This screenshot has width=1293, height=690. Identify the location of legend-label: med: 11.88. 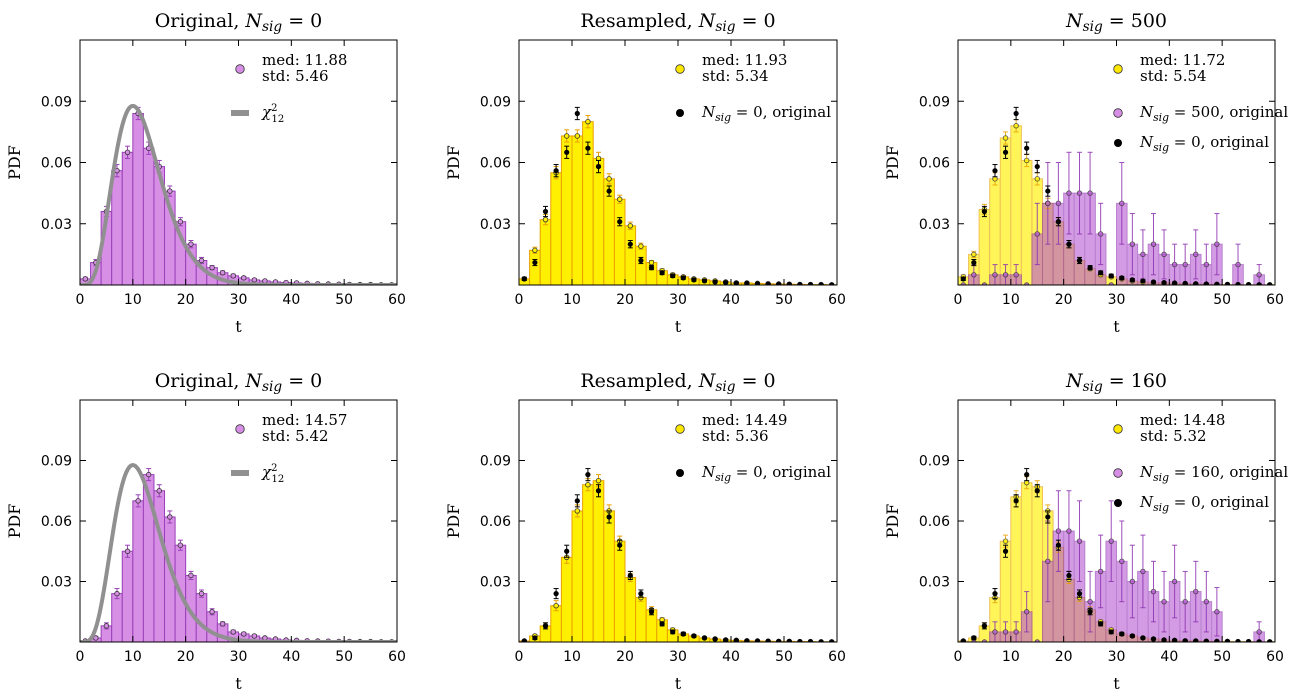
(304, 60).